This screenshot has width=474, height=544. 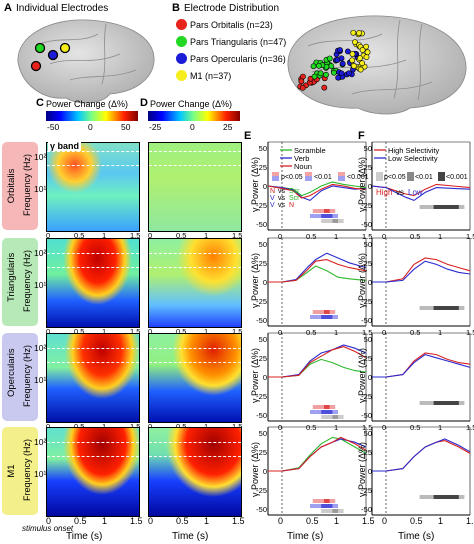 I want to click on brain-figure-a, so click(x=86, y=61).